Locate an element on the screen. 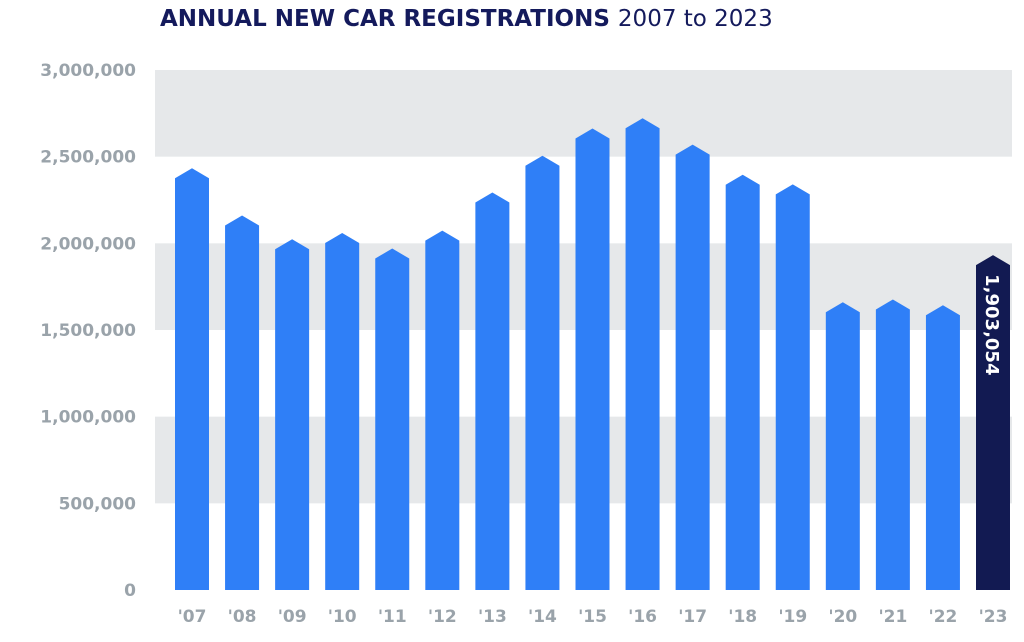 The width and height of the screenshot is (1024, 642). x-tick-label: '17 is located at coordinates (692, 617).